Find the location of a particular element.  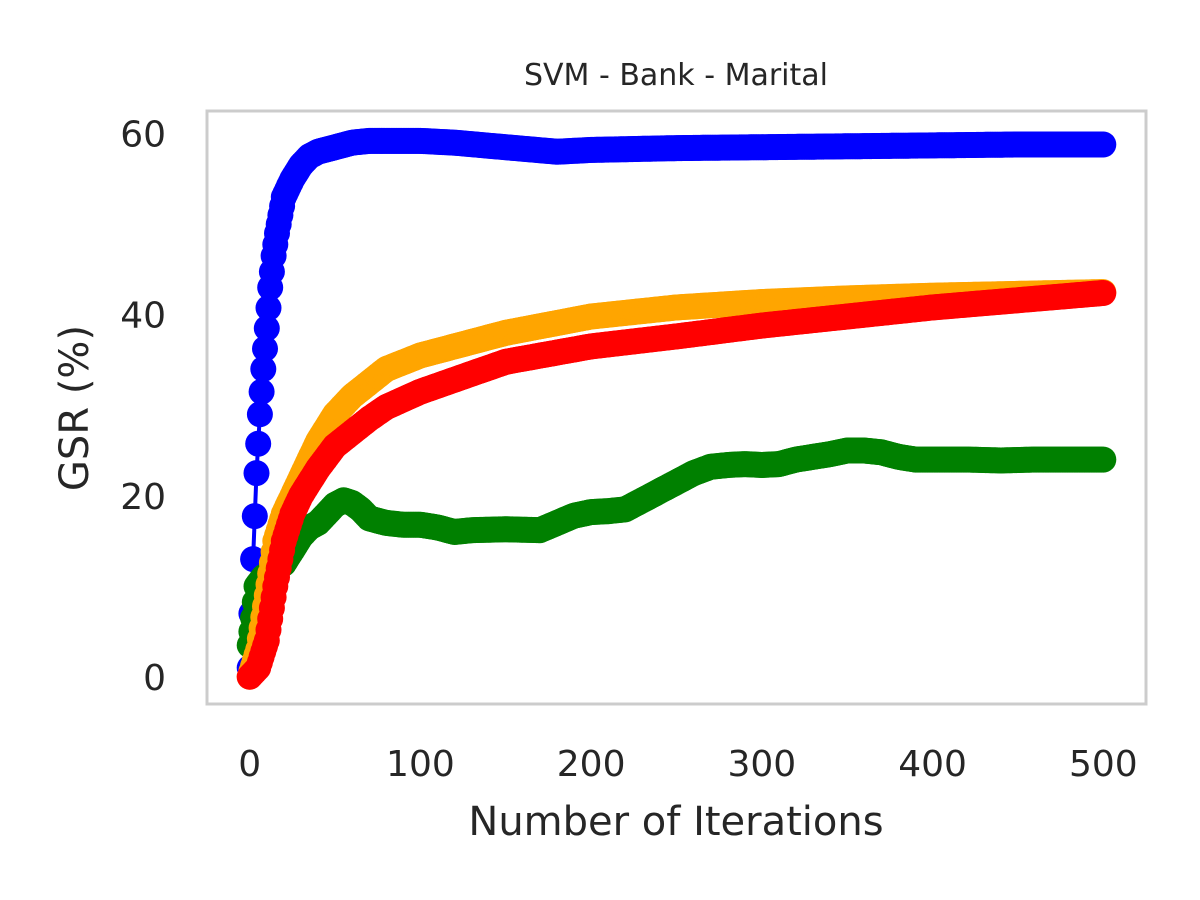

chart-title: SVM - Bank - Marital is located at coordinates (676, 75).